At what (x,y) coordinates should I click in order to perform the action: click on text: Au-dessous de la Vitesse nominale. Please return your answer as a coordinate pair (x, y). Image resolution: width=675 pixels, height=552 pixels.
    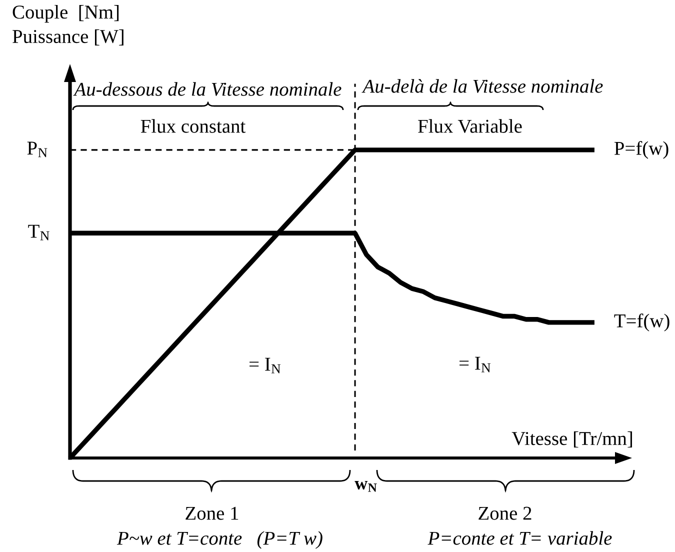
    Looking at the image, I should click on (207, 89).